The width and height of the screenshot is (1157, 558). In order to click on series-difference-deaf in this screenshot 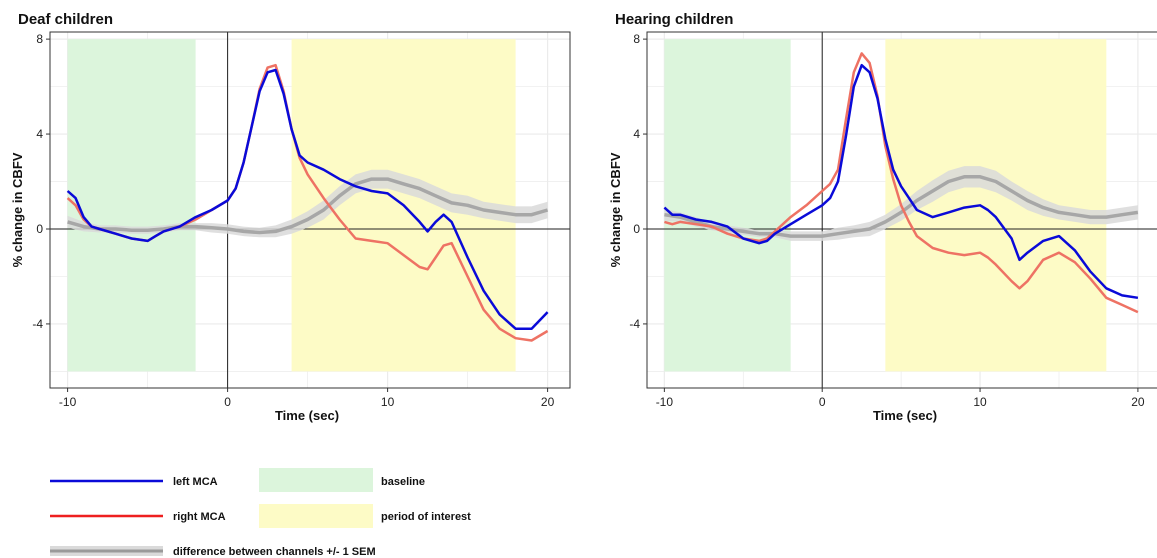, I will do `click(308, 206)`.